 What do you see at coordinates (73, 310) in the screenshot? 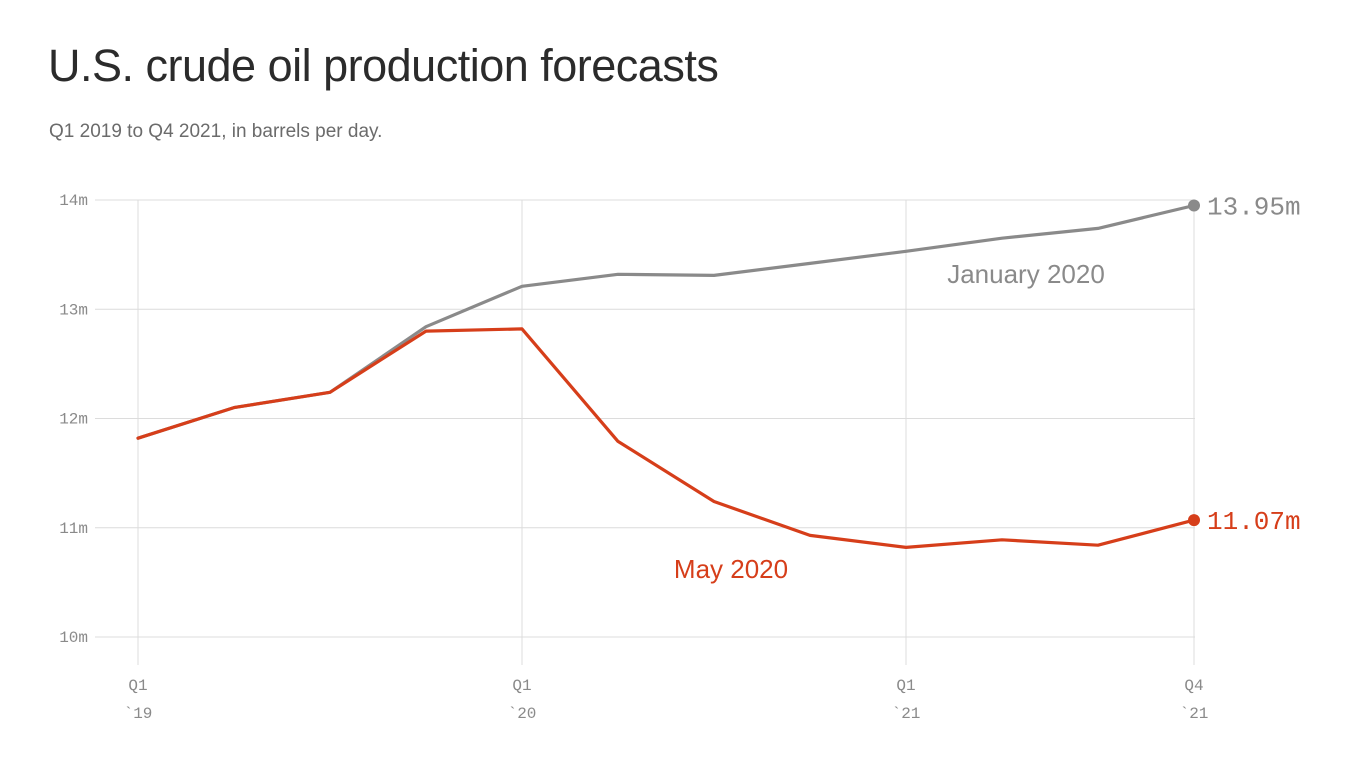
I see `y-tick-label: 13m` at bounding box center [73, 310].